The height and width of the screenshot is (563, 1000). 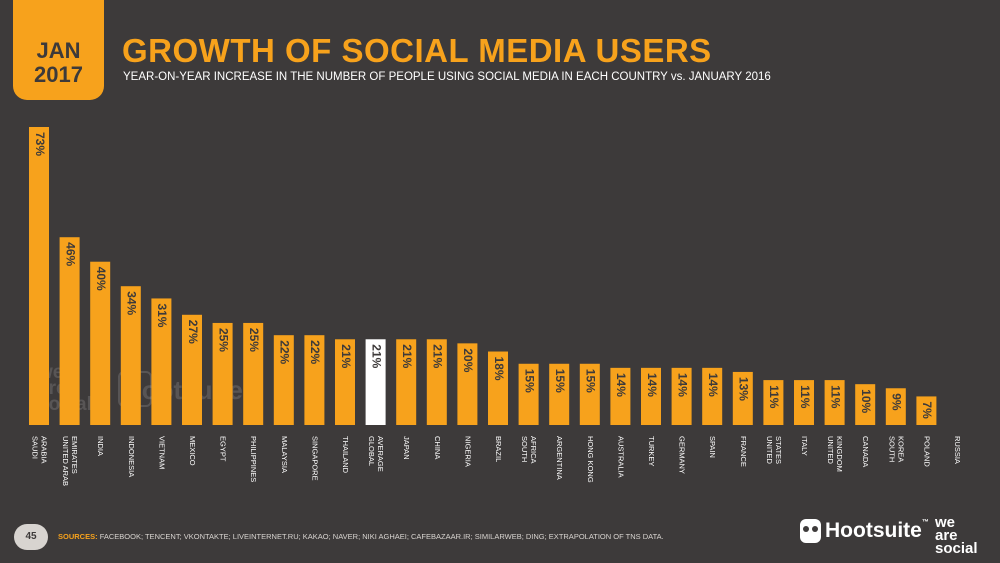 I want to click on category-label-25-0: ITALY, so click(x=804, y=446).